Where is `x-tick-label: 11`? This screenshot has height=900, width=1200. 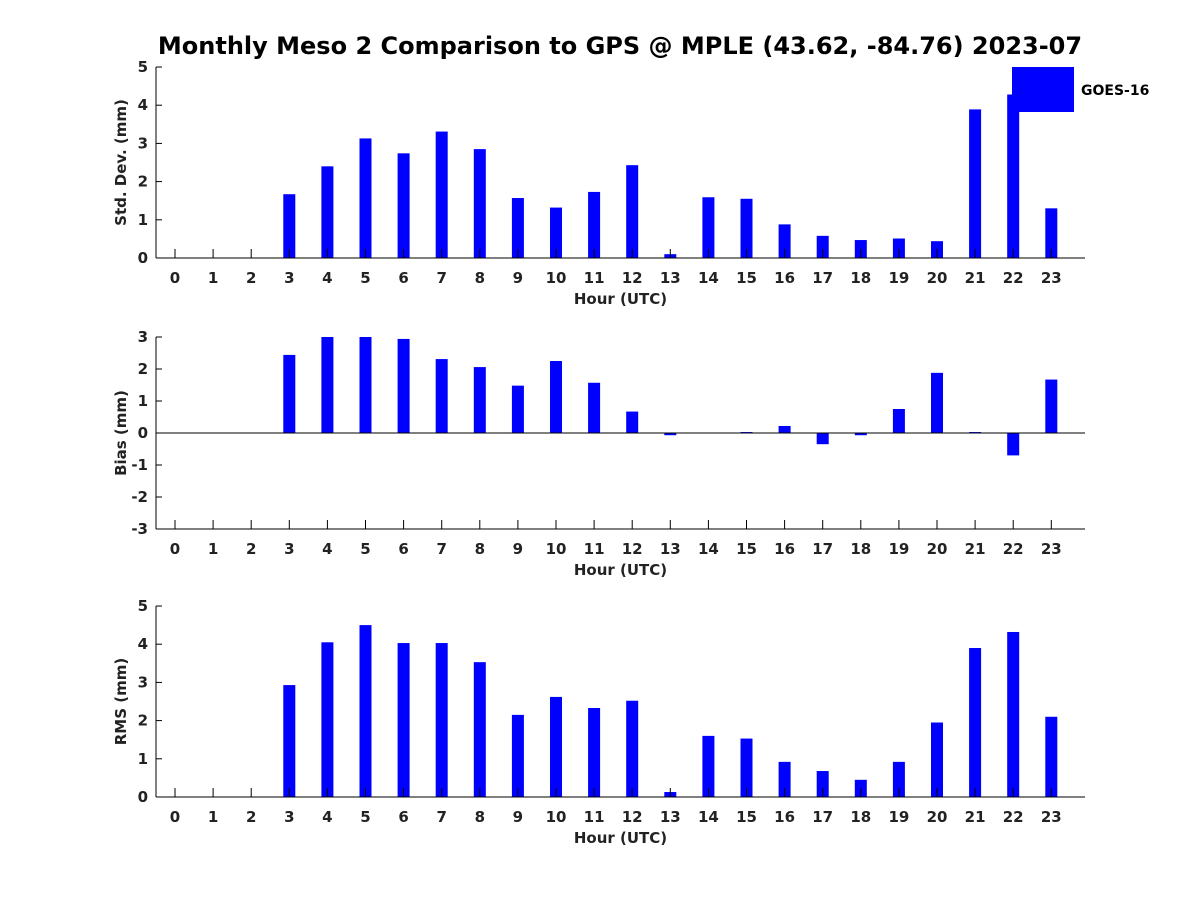 x-tick-label: 11 is located at coordinates (594, 817).